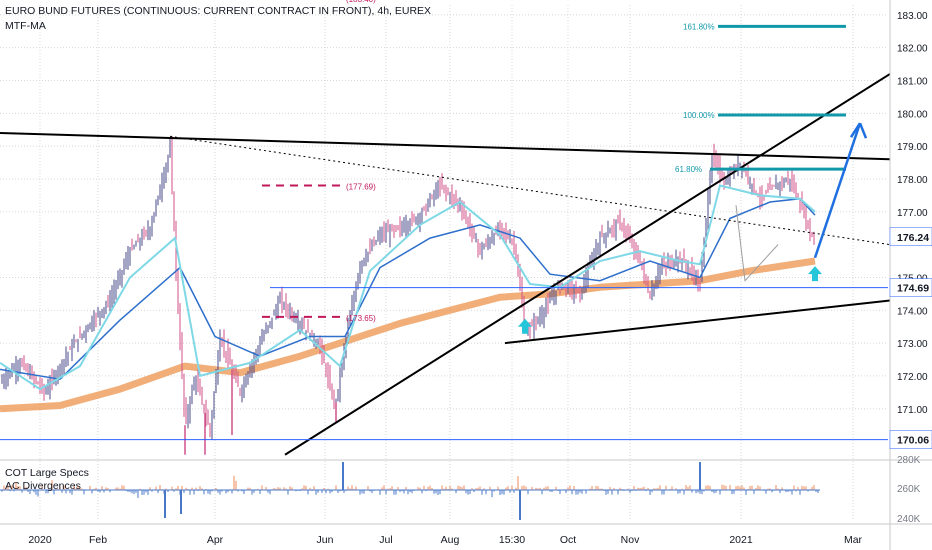 The width and height of the screenshot is (932, 550). Describe the element at coordinates (909, 519) in the screenshot. I see `lower-y-tick-2: 240K` at that location.